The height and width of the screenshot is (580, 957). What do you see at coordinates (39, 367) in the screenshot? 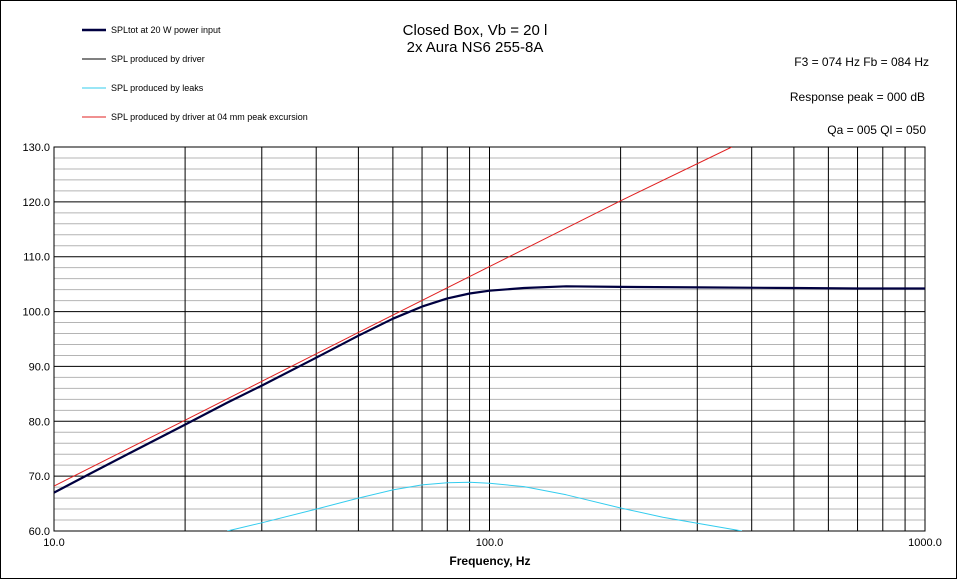
I see `y-tick-label: 90.0` at bounding box center [39, 367].